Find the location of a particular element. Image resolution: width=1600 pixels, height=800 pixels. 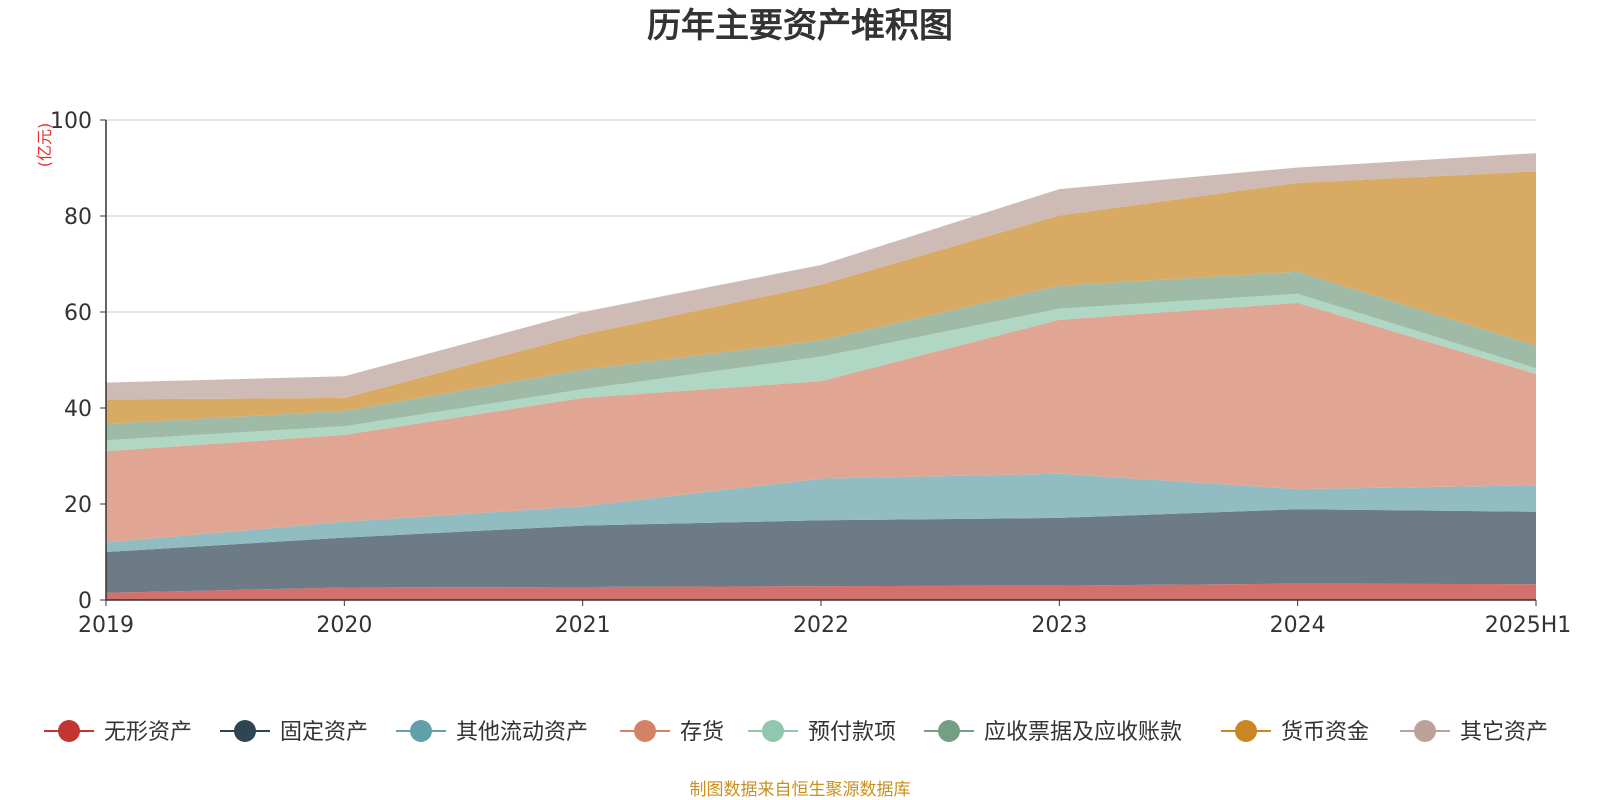

y-tick-label: 100 is located at coordinates (71, 121).